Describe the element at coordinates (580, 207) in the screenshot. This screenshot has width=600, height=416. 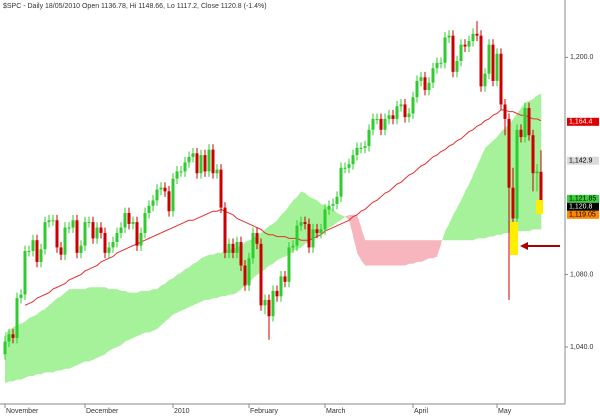
I see `price-tag-label: 1,120.8` at that location.